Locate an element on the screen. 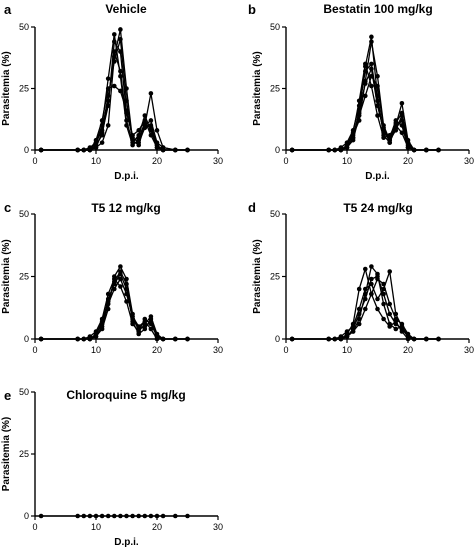 The image size is (474, 549). chart-panel-d: d T5 24 mg/kg 0 25 50 0 10 20 30 Parasitemia (%) is located at coordinates (361, 277).